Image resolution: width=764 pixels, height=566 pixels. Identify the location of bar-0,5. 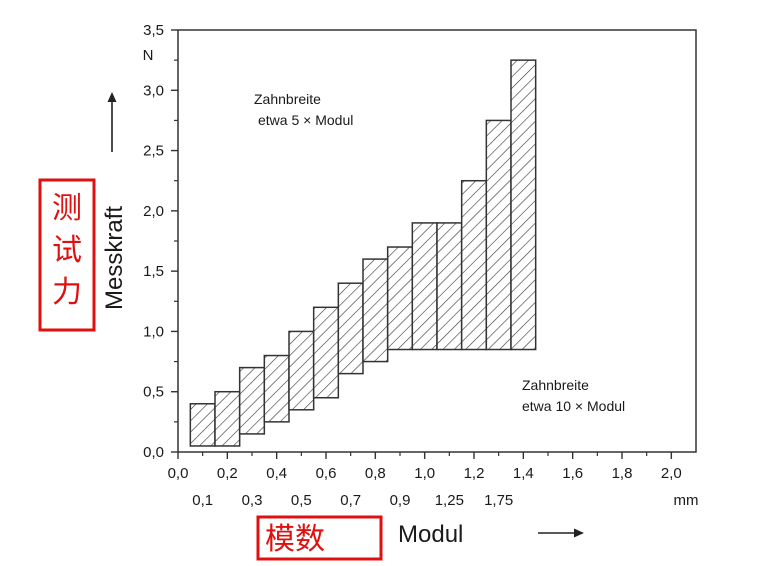
(301, 370).